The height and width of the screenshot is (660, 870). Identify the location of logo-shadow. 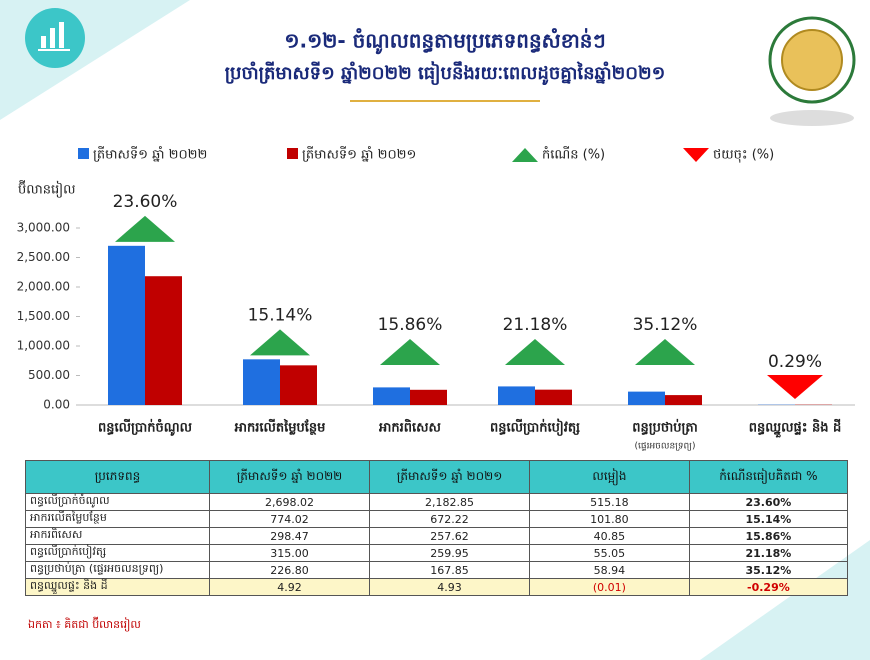
(812, 118).